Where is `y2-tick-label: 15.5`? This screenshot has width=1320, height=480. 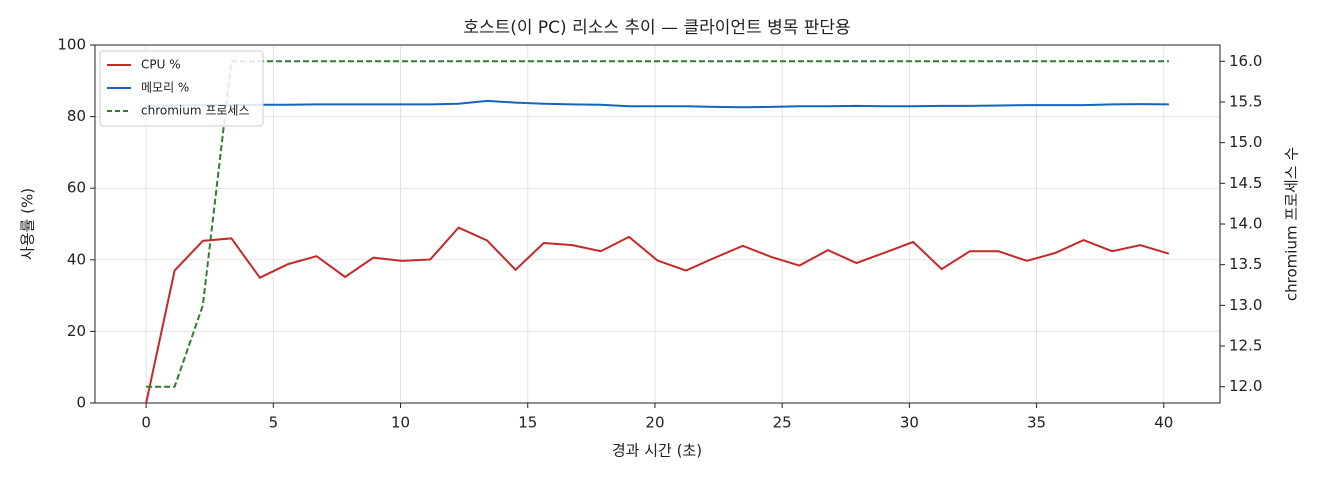 y2-tick-label: 15.5 is located at coordinates (1245, 101).